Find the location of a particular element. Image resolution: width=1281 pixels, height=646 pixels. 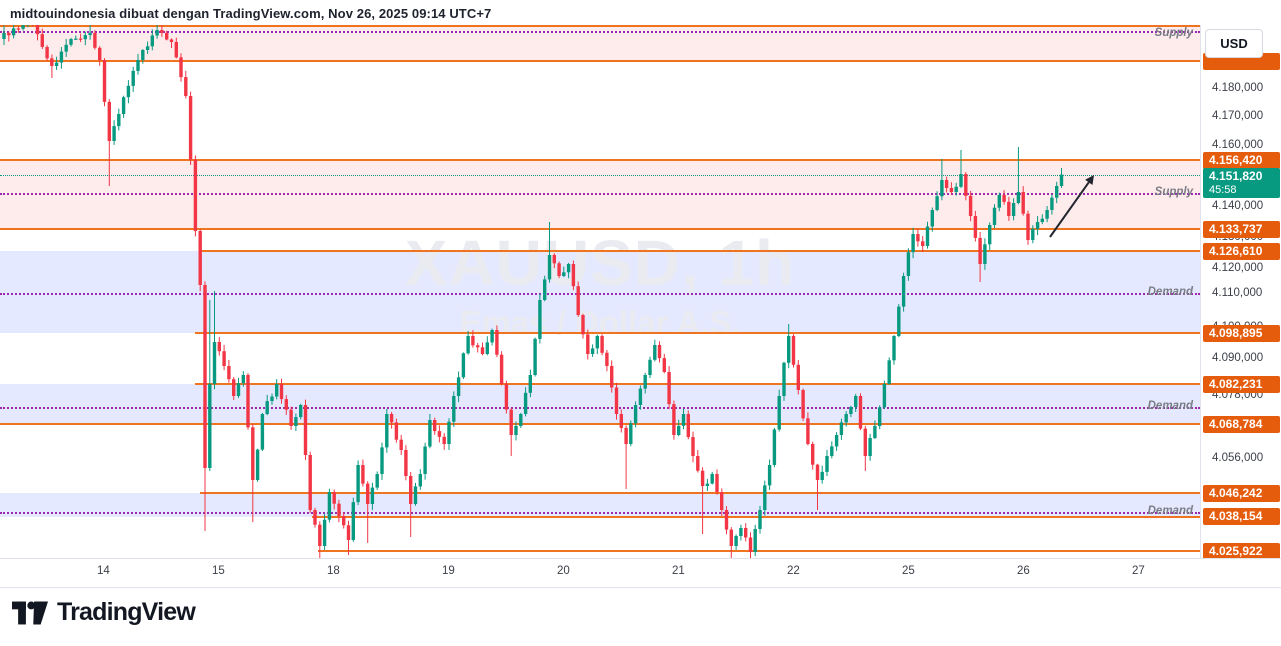

price-tick: 4.110,000 is located at coordinates (1237, 293).